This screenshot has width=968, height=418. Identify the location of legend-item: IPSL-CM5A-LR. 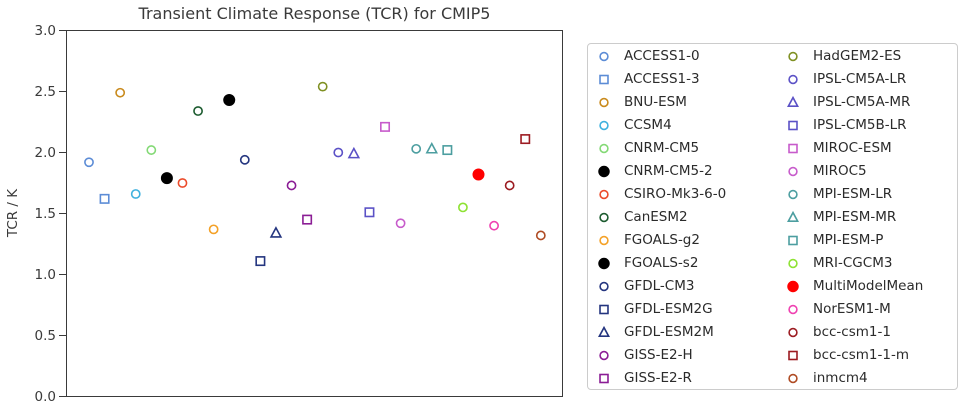
(867, 78).